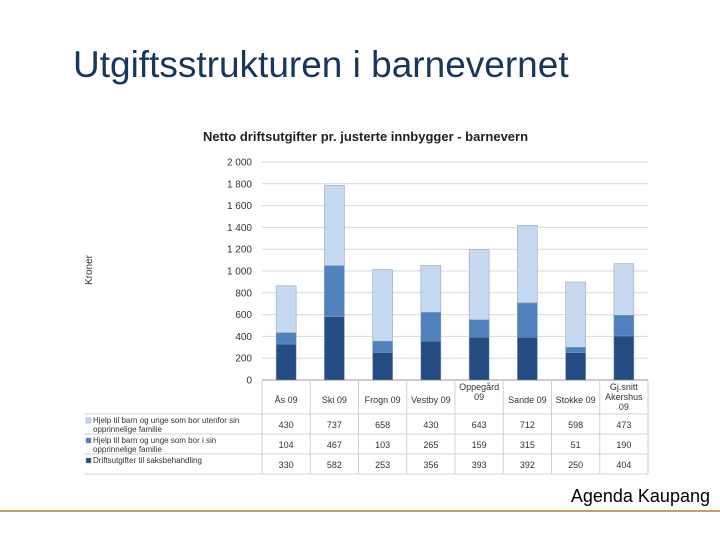 This screenshot has height=540, width=720. Describe the element at coordinates (479, 387) in the screenshot. I see `x-category-label: Oppegård` at that location.